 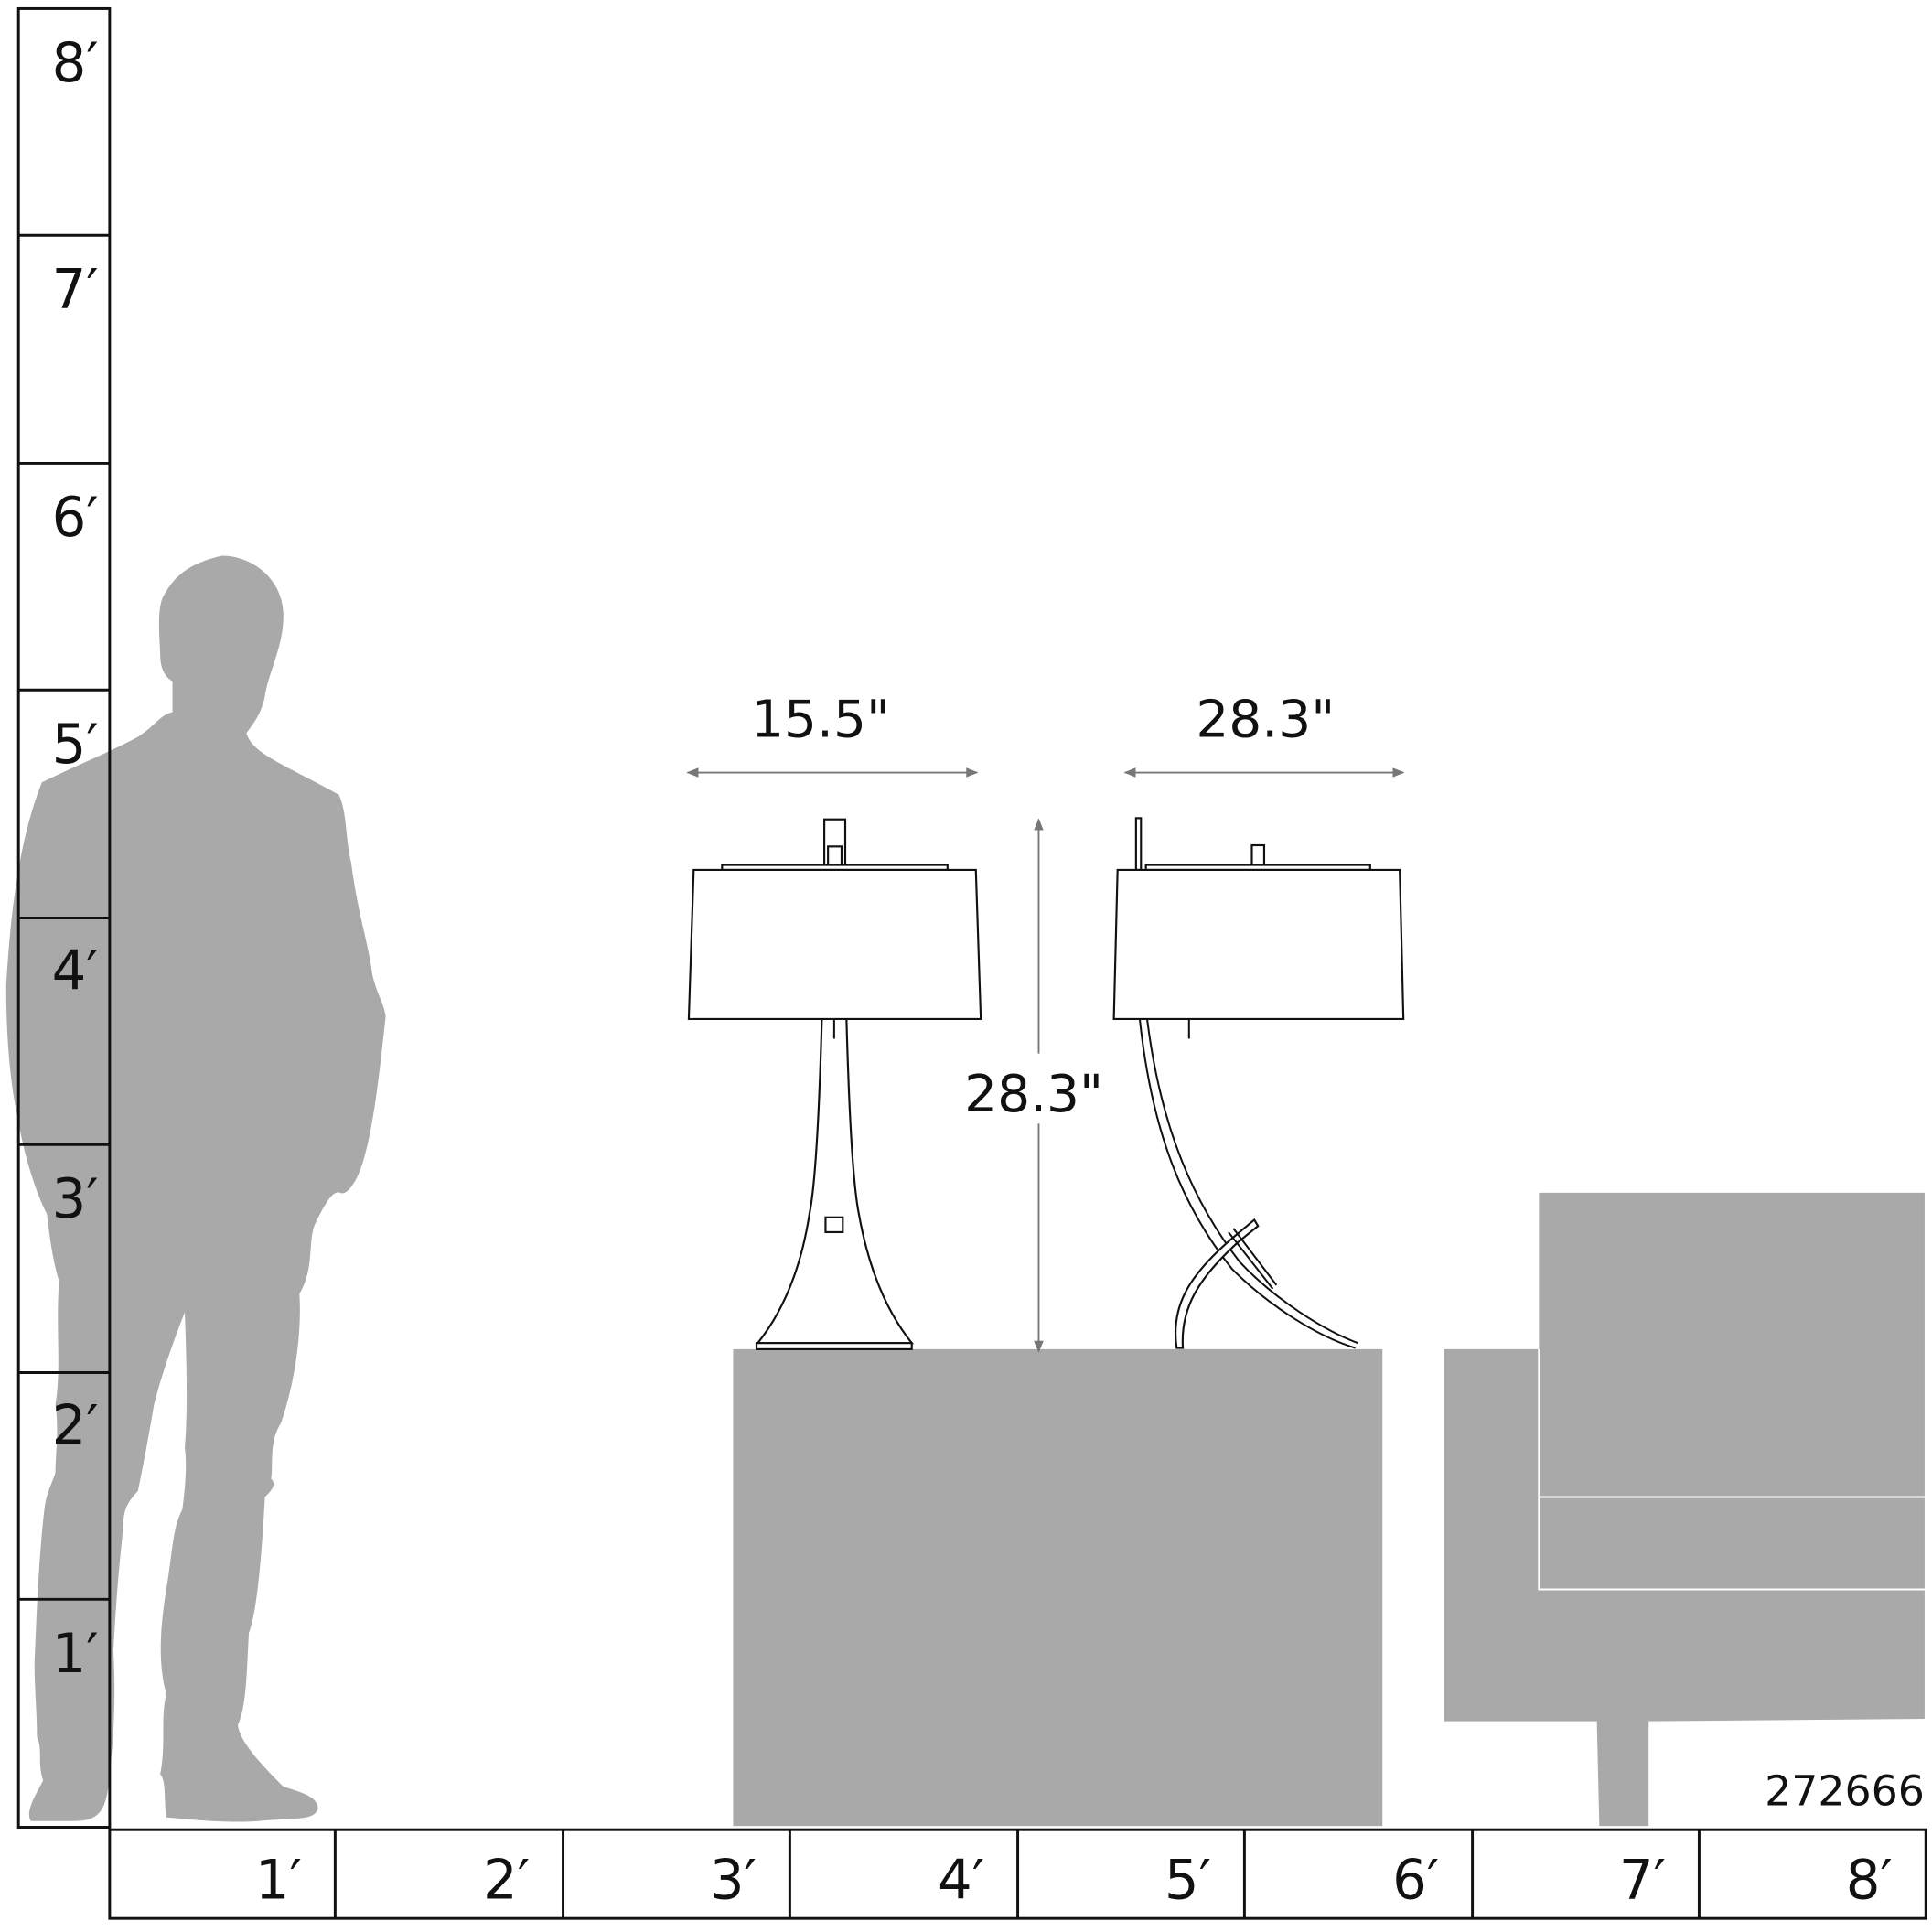 What do you see at coordinates (75, 744) in the screenshot?
I see `ruler-label-5ft: 5′` at bounding box center [75, 744].